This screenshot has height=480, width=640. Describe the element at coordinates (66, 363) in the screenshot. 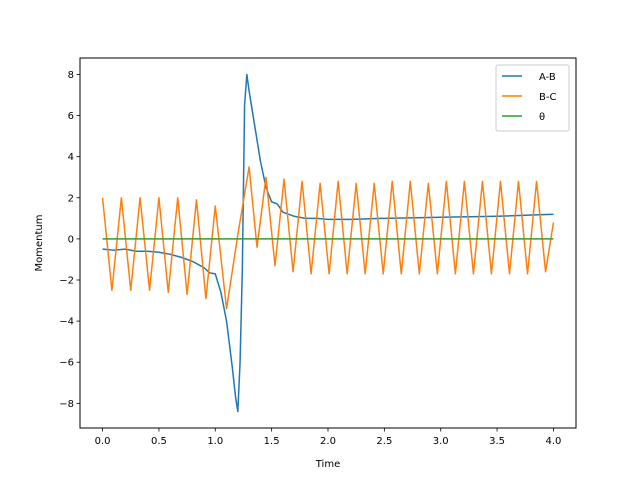

I see `y-tick-label: −6` at that location.